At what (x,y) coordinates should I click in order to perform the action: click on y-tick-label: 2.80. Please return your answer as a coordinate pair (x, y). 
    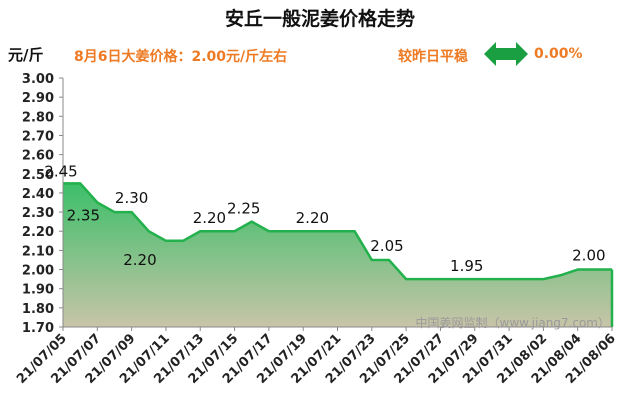
    Looking at the image, I should click on (38, 117).